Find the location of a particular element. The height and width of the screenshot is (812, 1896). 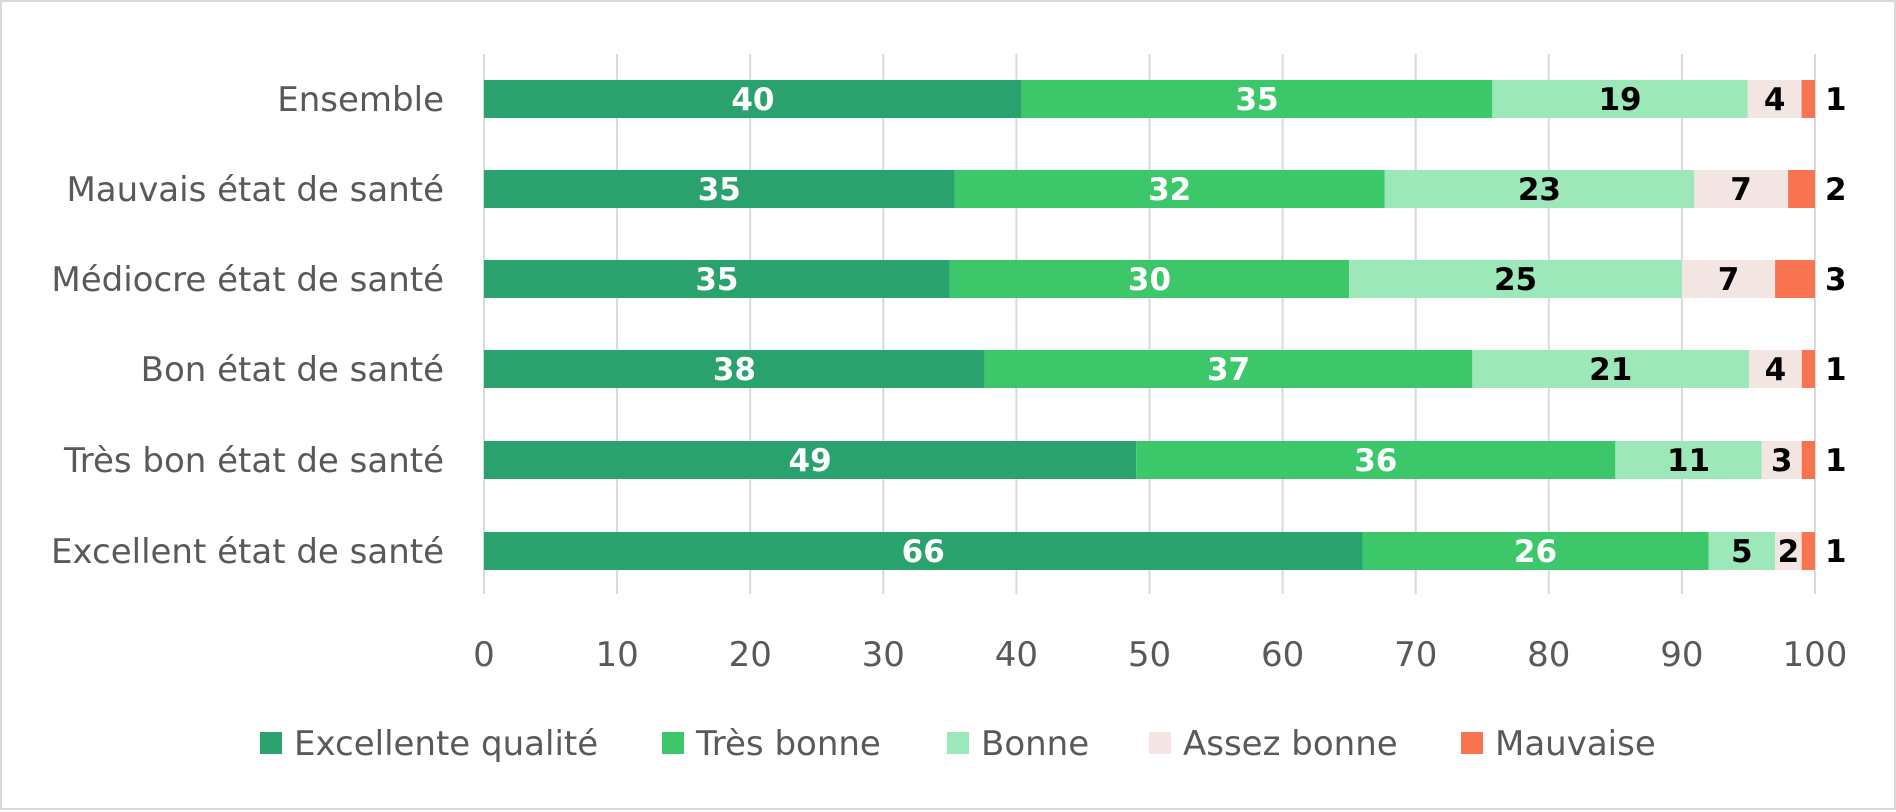

legend-label: Très bonne is located at coordinates (788, 744).